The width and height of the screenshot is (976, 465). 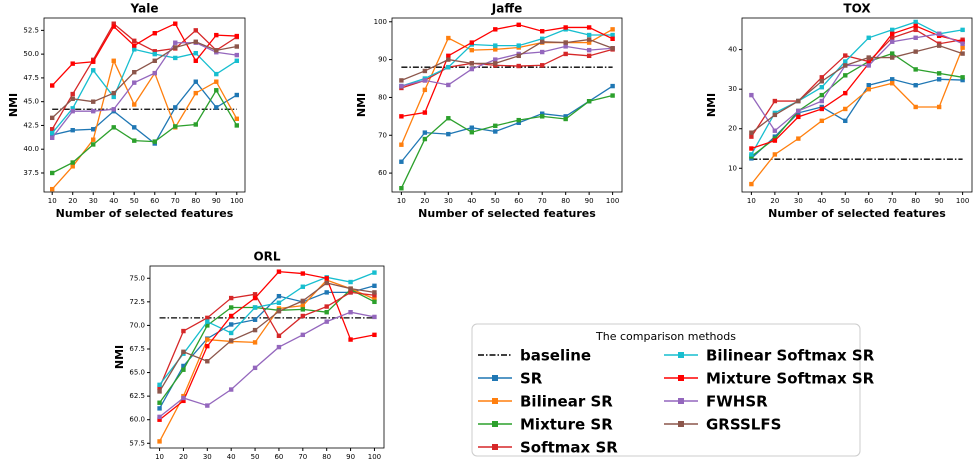 I want to click on x-tick-label: 30, so click(x=93, y=201).